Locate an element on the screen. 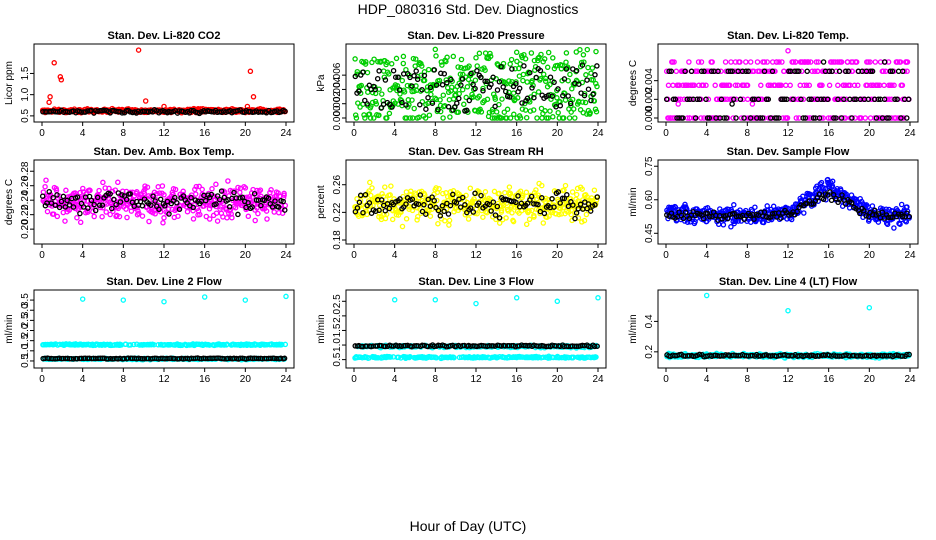  chart-title: Stan. Dev. Gas Stream RH is located at coordinates (476, 152).